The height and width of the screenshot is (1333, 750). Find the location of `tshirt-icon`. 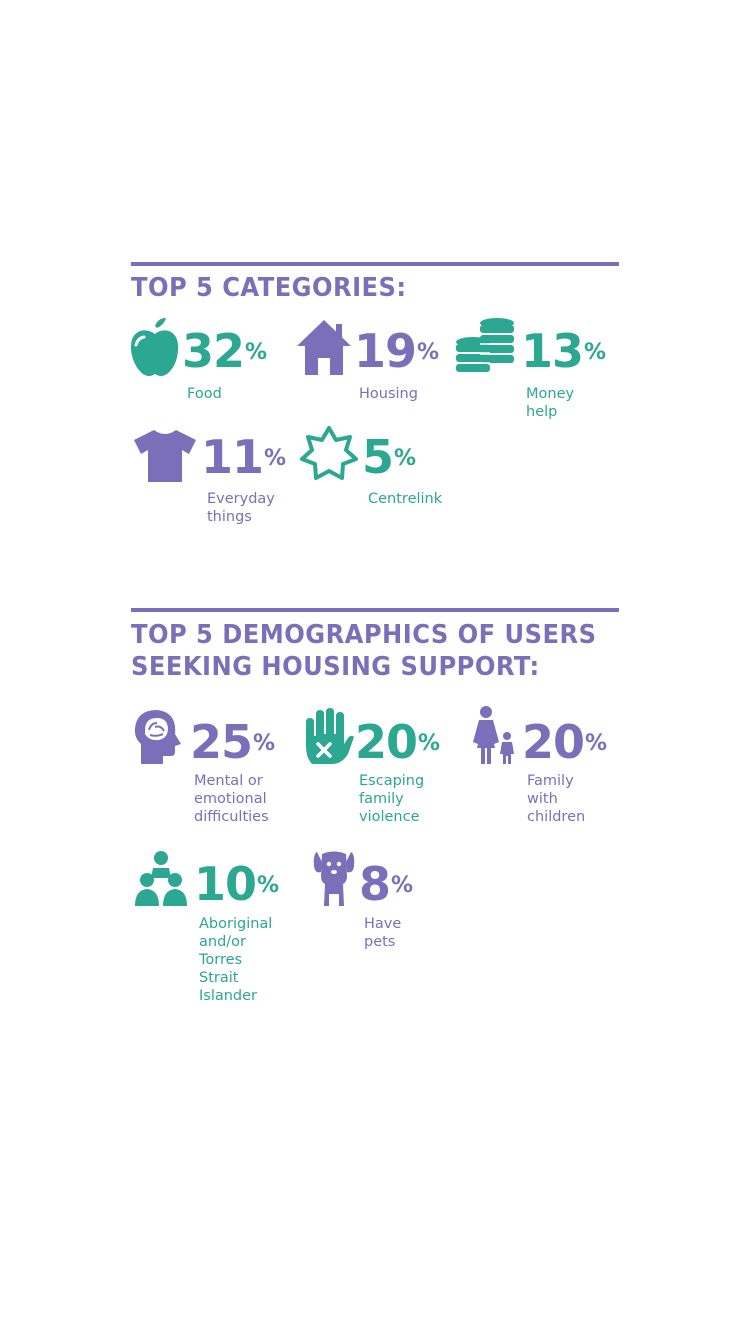

tshirt-icon is located at coordinates (165, 456).